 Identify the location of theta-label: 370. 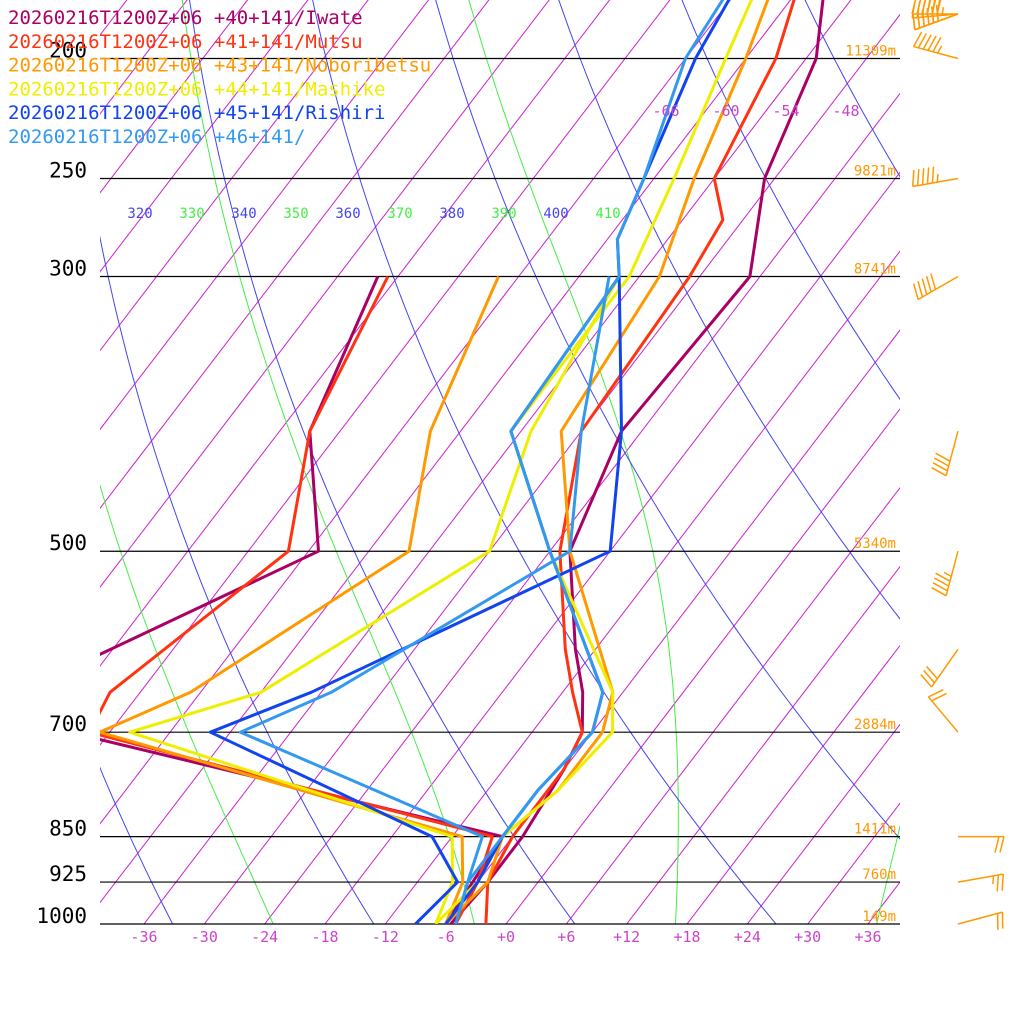
(399, 214).